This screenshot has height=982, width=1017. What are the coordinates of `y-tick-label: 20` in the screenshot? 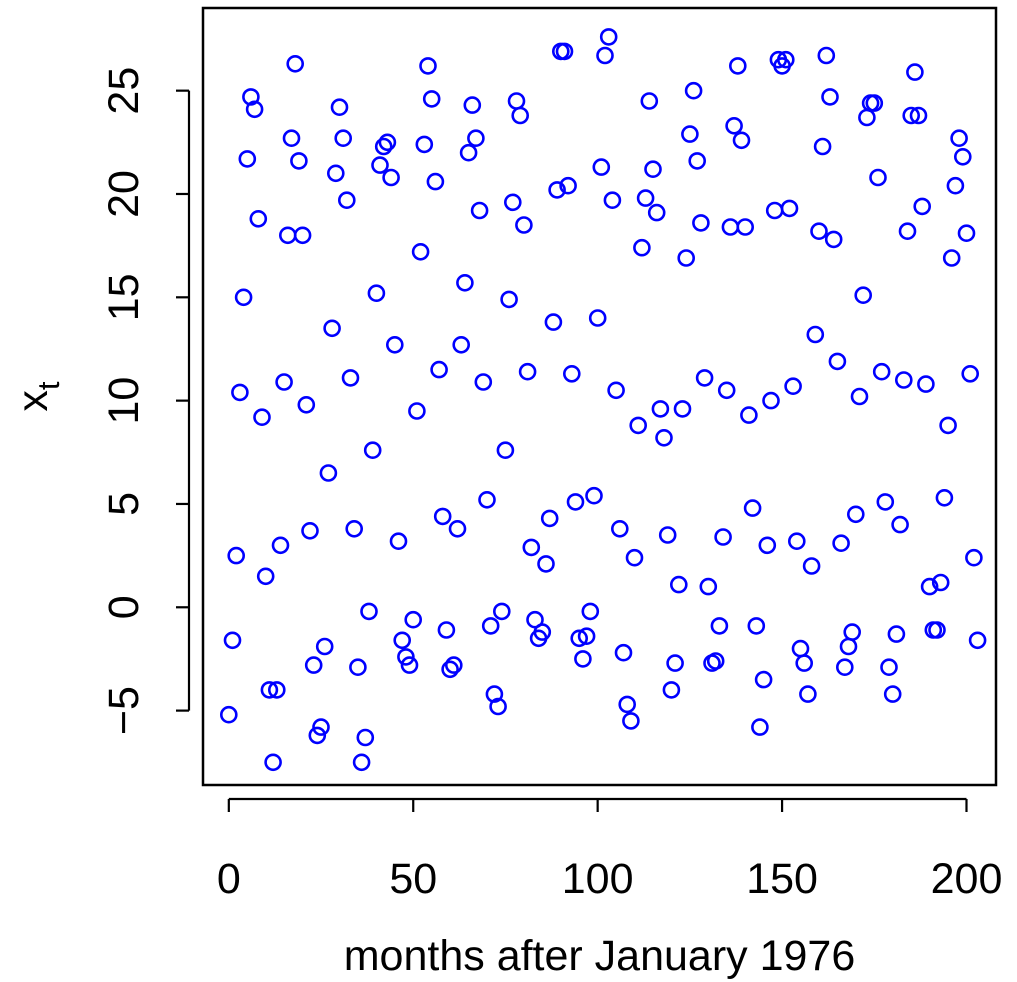 It's located at (124, 194).